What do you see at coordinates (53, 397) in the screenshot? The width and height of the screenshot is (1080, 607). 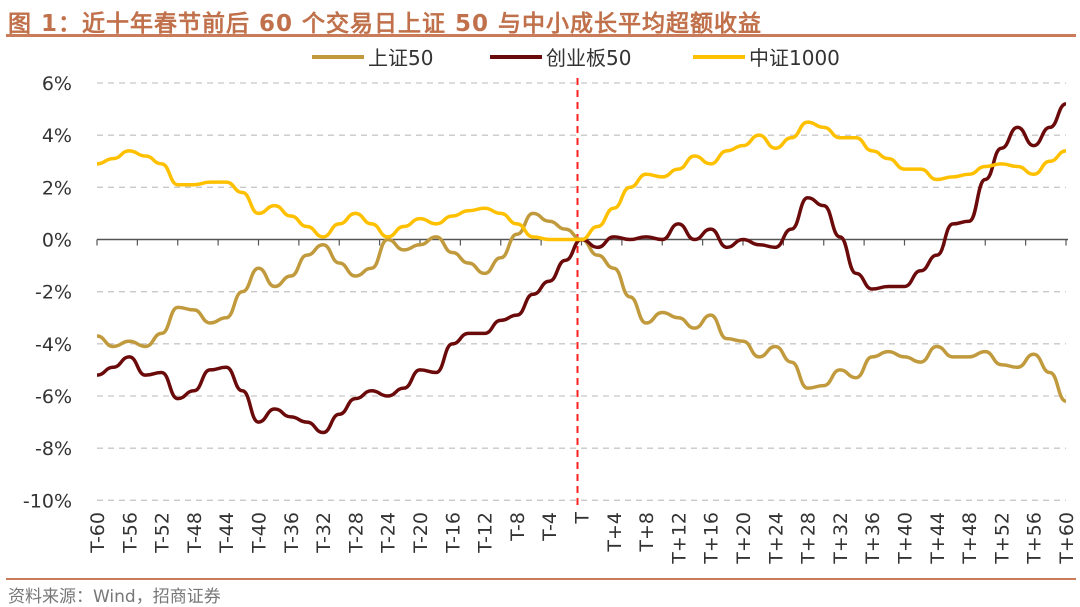 I see `y-tick-label: -6%` at bounding box center [53, 397].